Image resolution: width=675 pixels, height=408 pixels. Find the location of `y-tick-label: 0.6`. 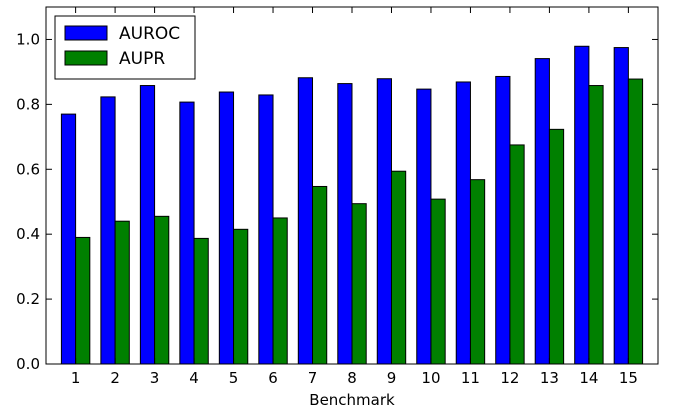

y-tick-label: 0.6 is located at coordinates (28, 169).